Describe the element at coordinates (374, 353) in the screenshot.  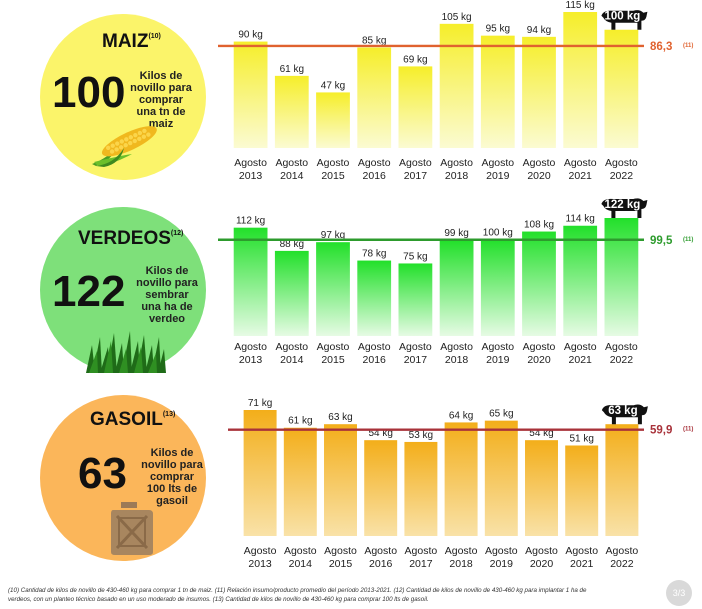
I see `verdeos-tick-label: Agosto 2016` at that location.